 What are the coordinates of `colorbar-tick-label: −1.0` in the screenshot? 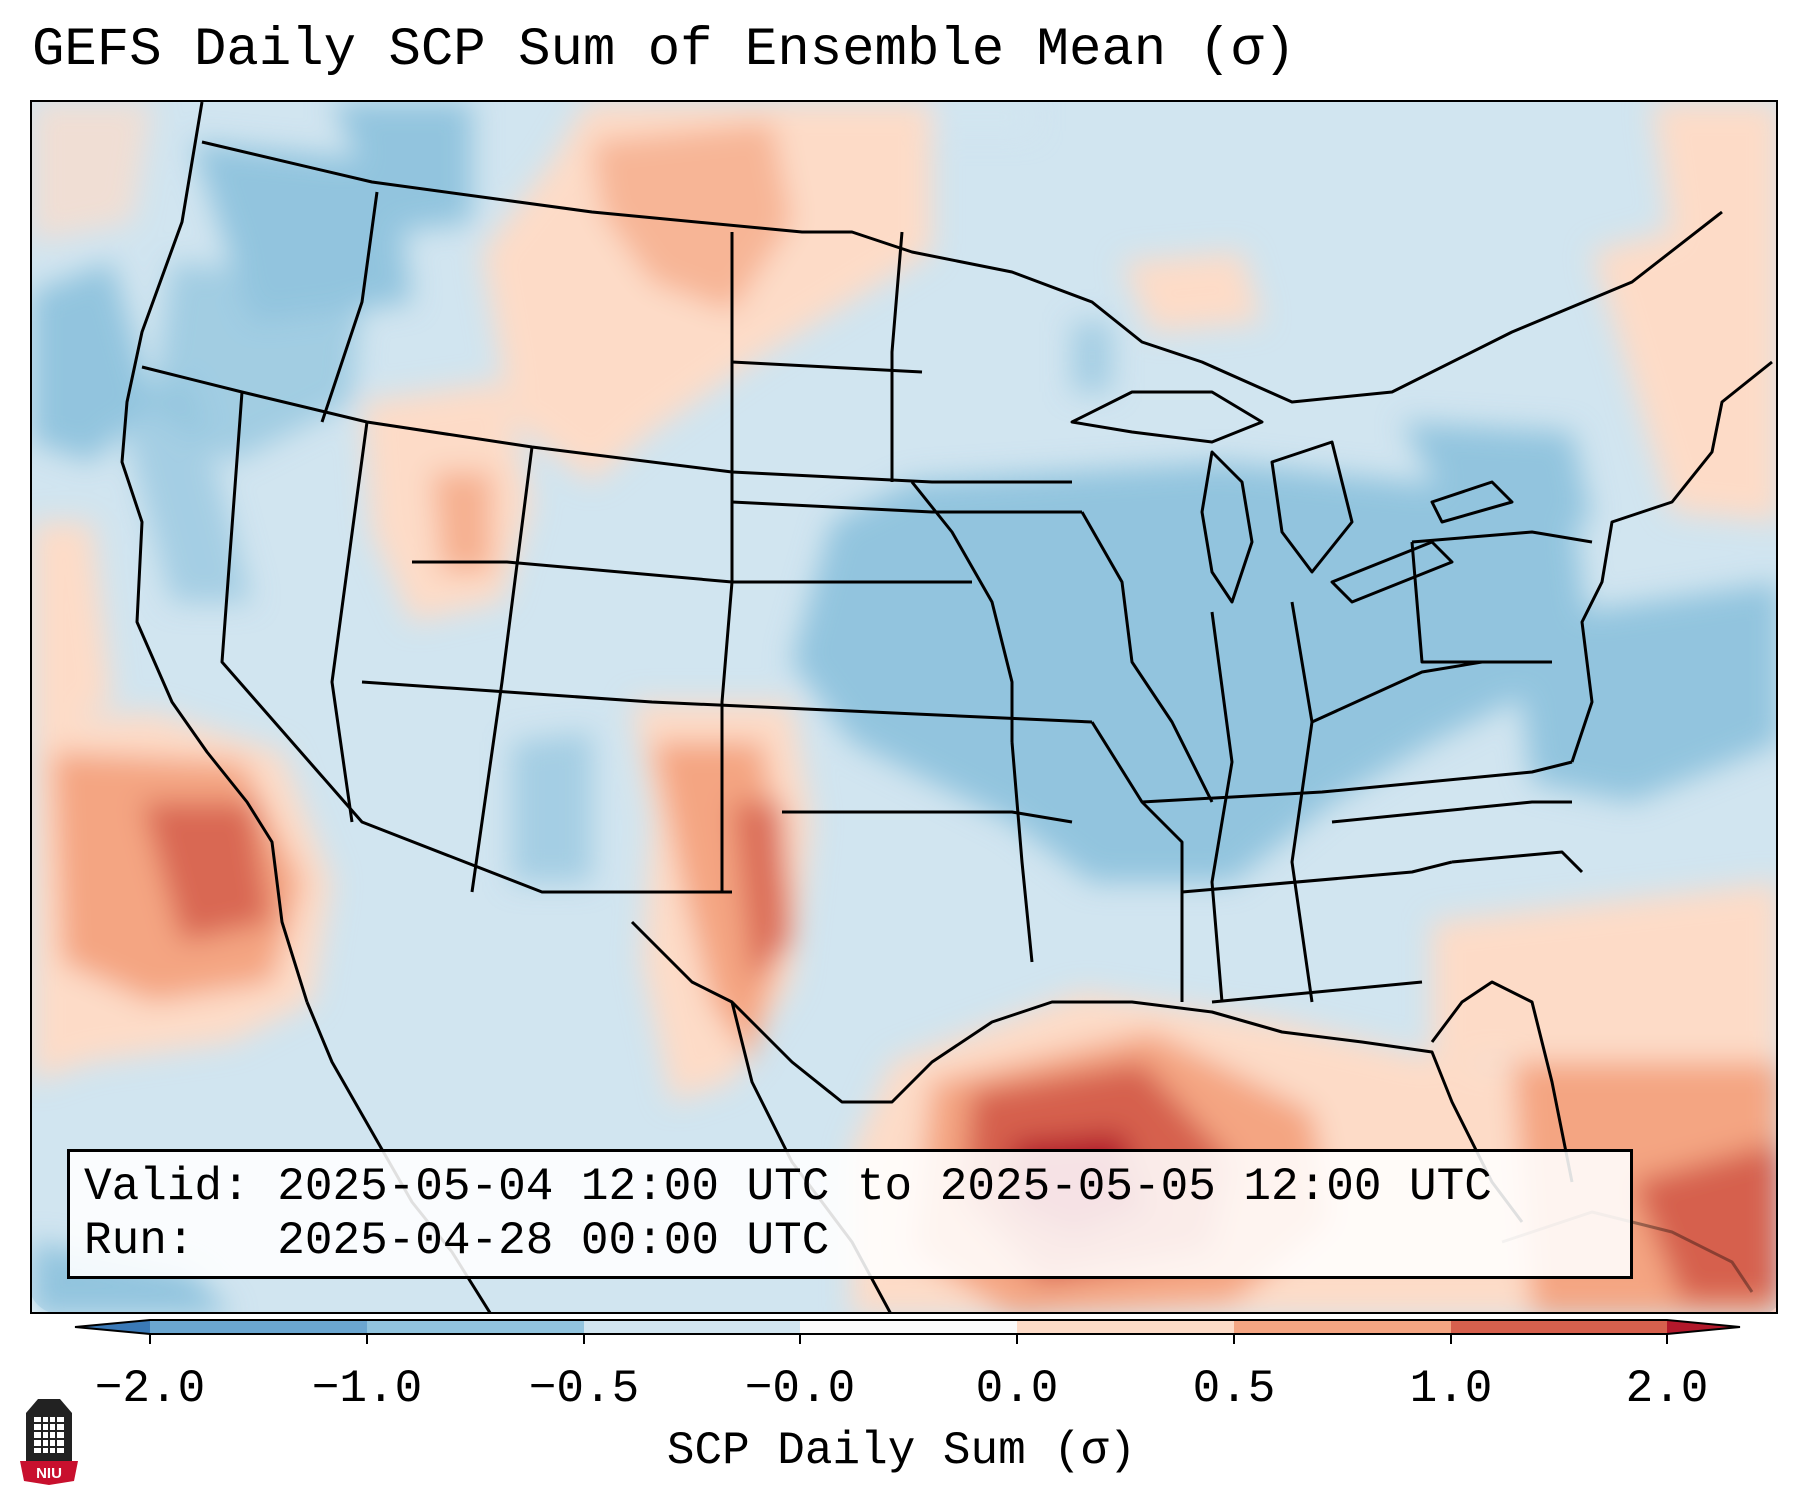 It's located at (367, 1389).